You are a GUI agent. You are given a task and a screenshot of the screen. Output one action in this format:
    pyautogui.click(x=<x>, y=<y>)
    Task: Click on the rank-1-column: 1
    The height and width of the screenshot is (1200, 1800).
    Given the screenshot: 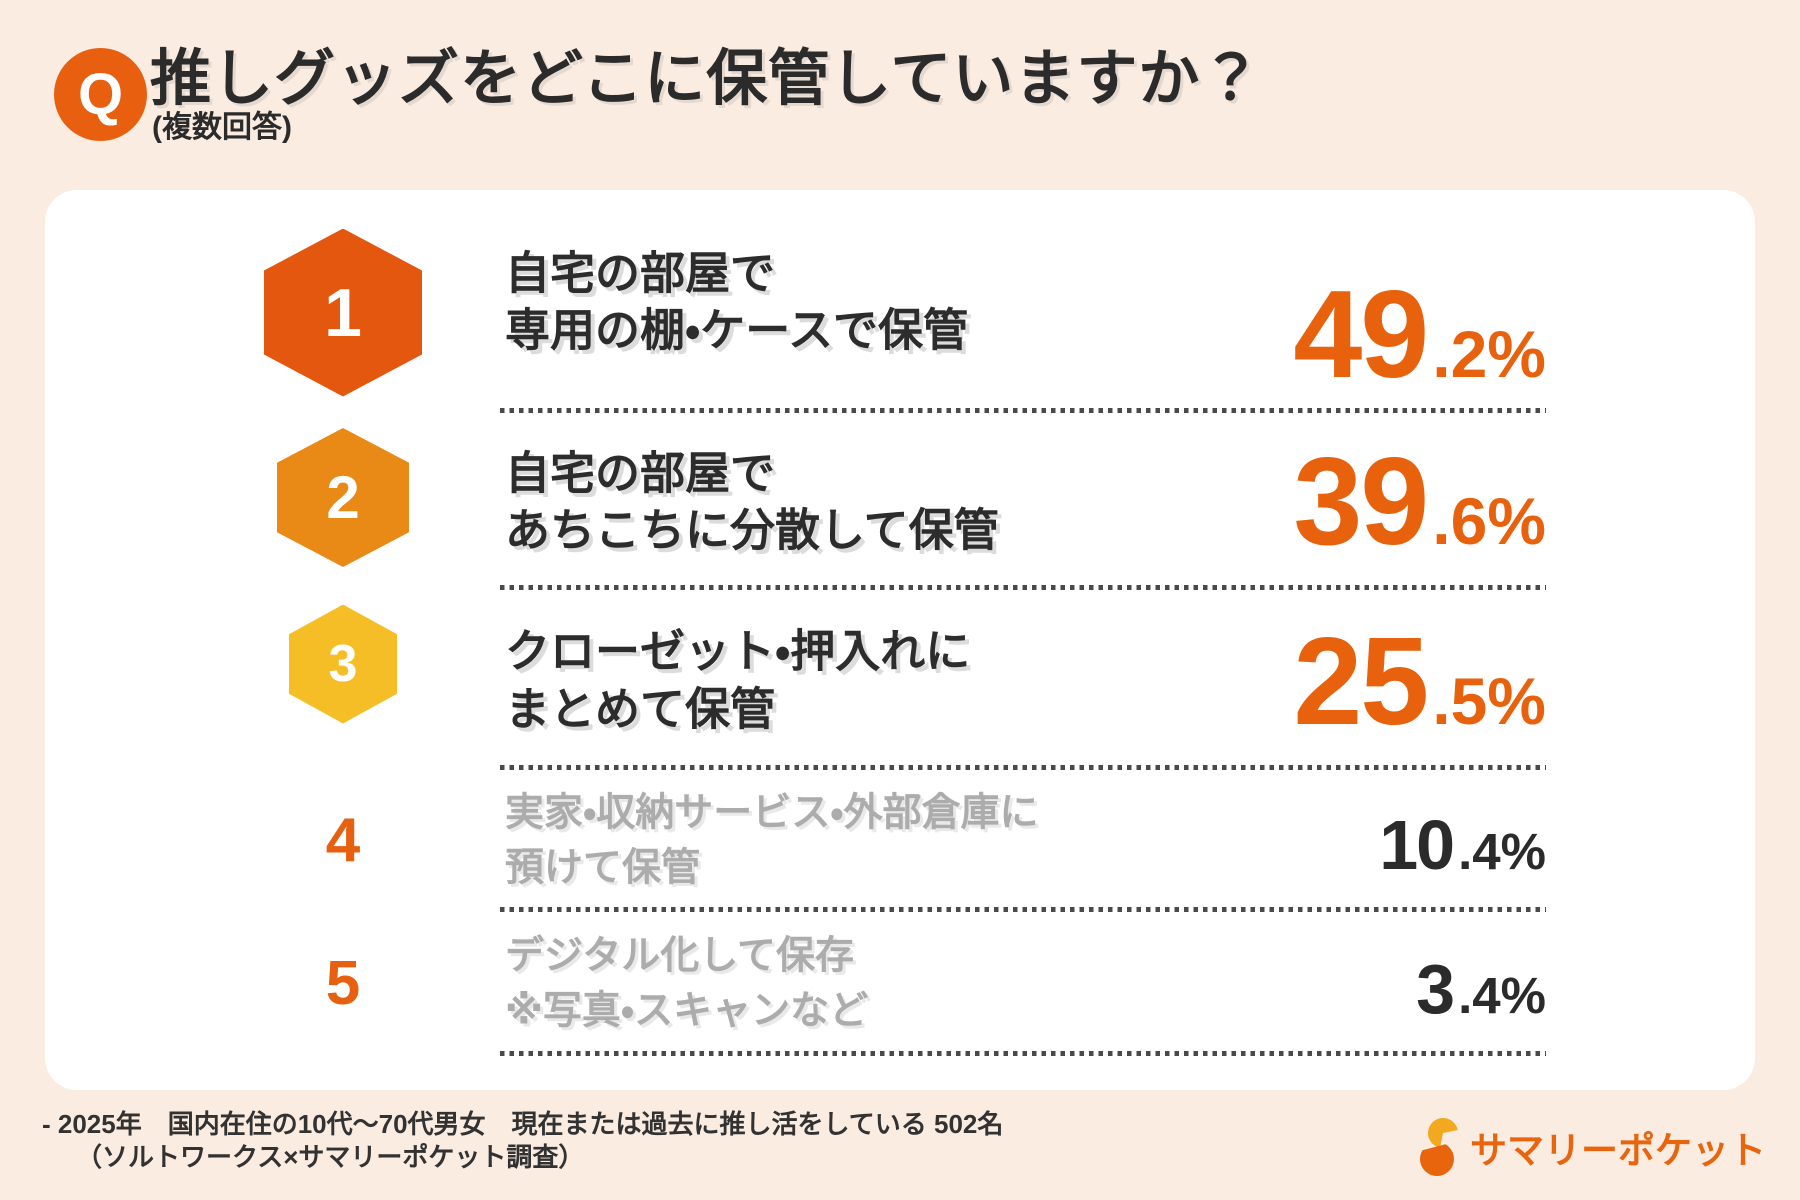 What is the action you would take?
    pyautogui.click(x=343, y=301)
    